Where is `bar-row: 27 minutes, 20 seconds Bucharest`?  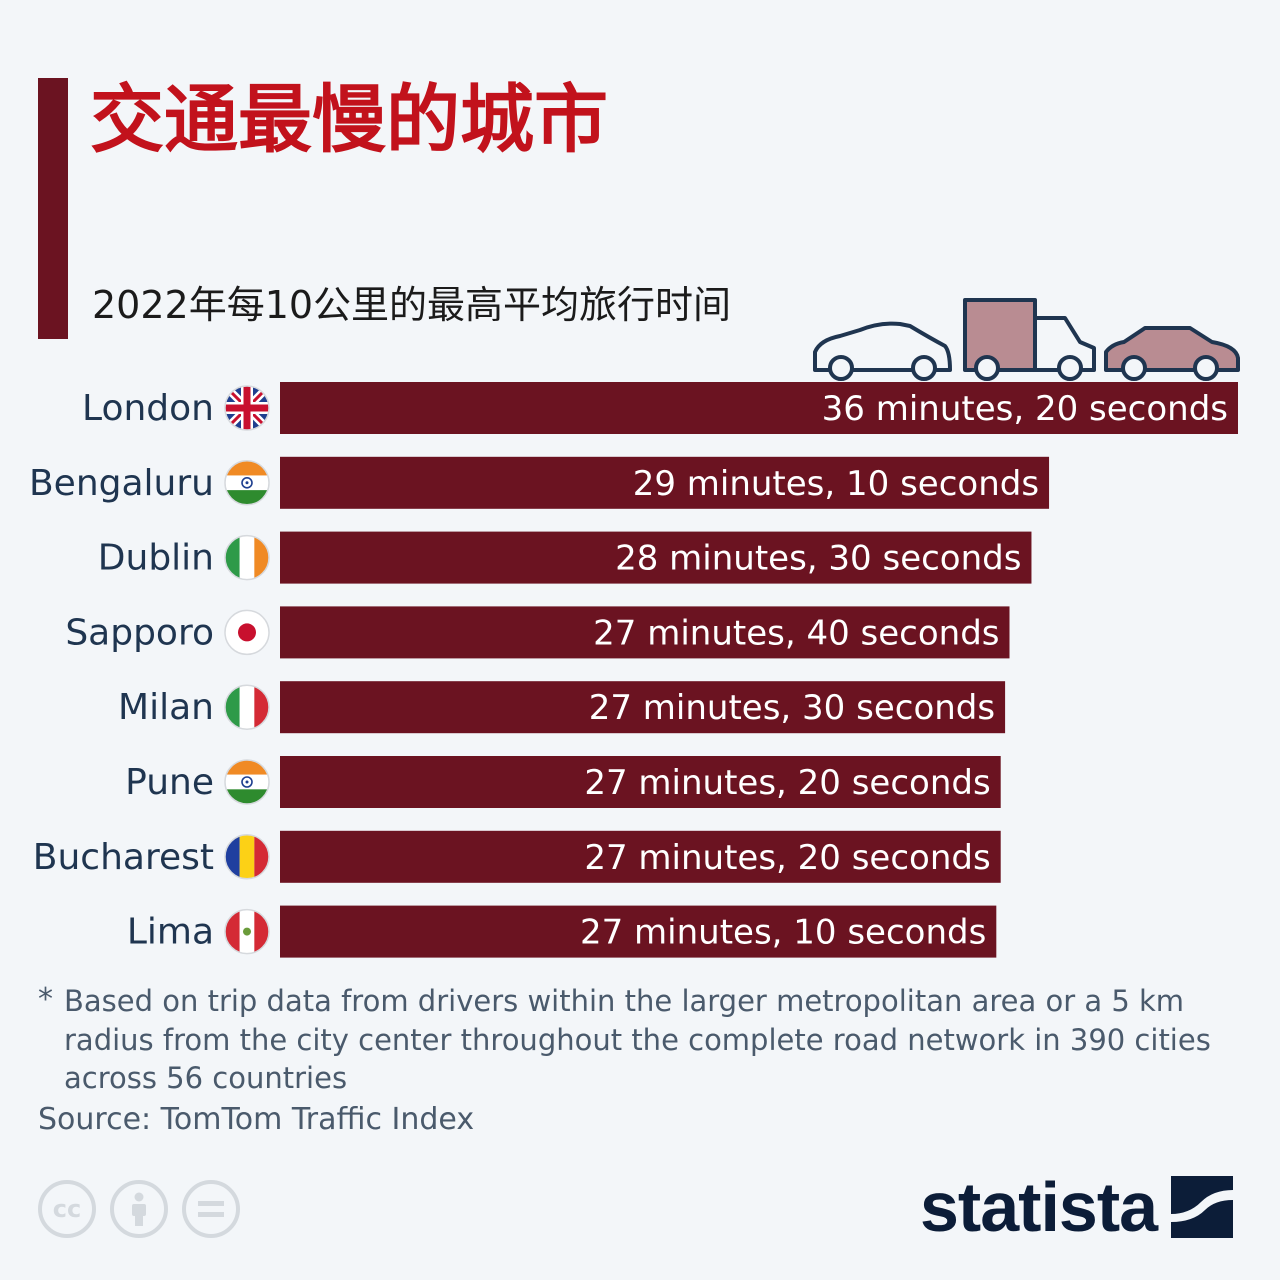
bar-row: 27 minutes, 20 seconds Bucharest is located at coordinates (517, 856).